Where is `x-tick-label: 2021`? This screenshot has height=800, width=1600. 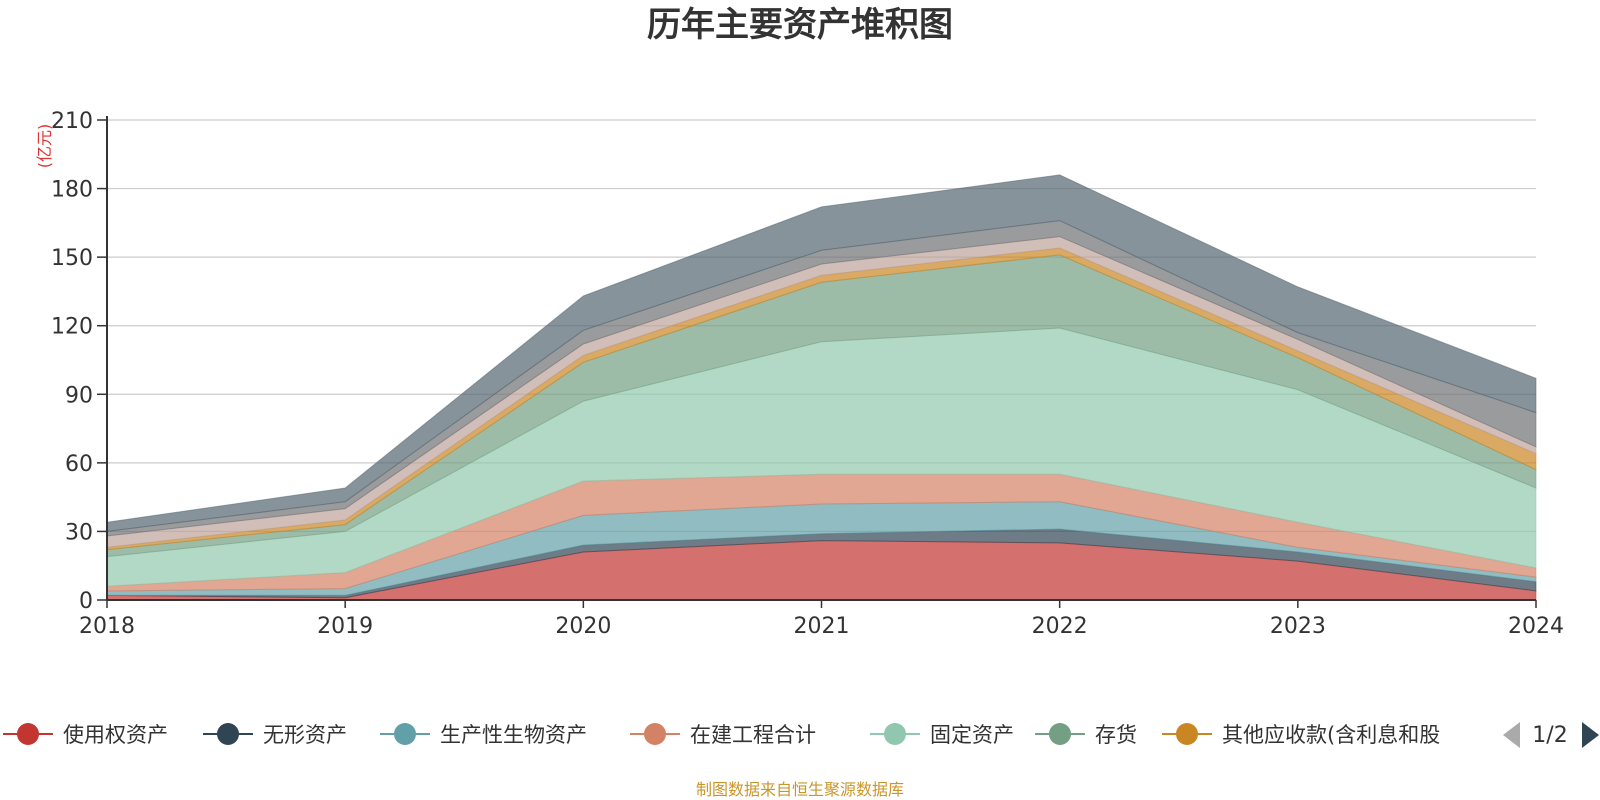
x-tick-label: 2021 is located at coordinates (822, 626).